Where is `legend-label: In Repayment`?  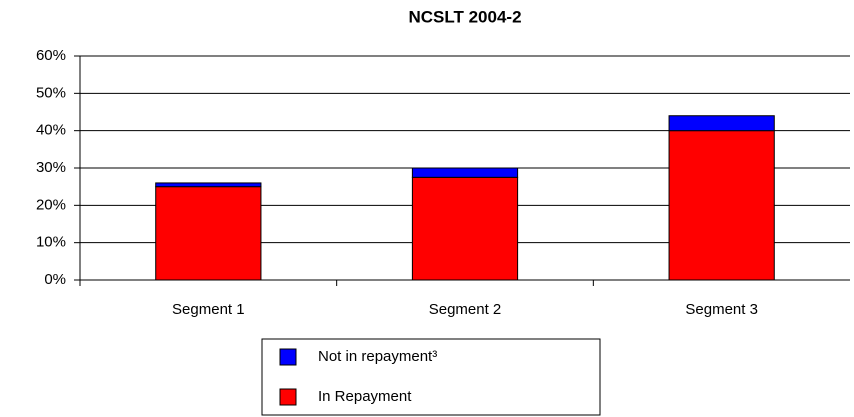 legend-label: In Repayment is located at coordinates (365, 396).